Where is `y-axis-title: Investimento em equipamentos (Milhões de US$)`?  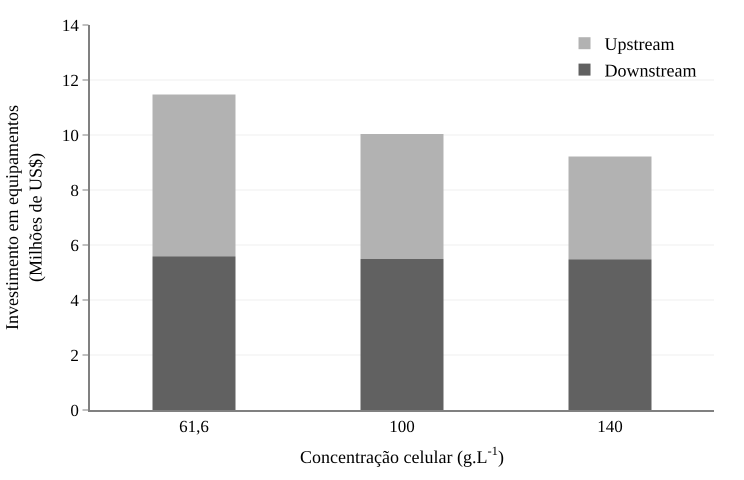
y-axis-title: Investimento em equipamentos (Milhões de US$) is located at coordinates (24, 217).